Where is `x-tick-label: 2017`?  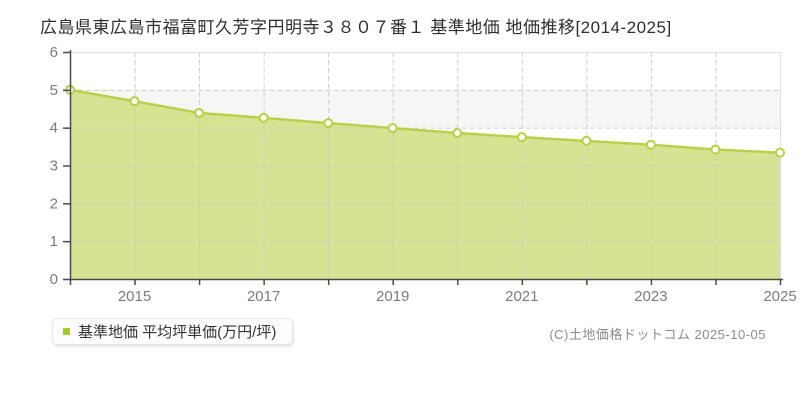 x-tick-label: 2017 is located at coordinates (263, 296).